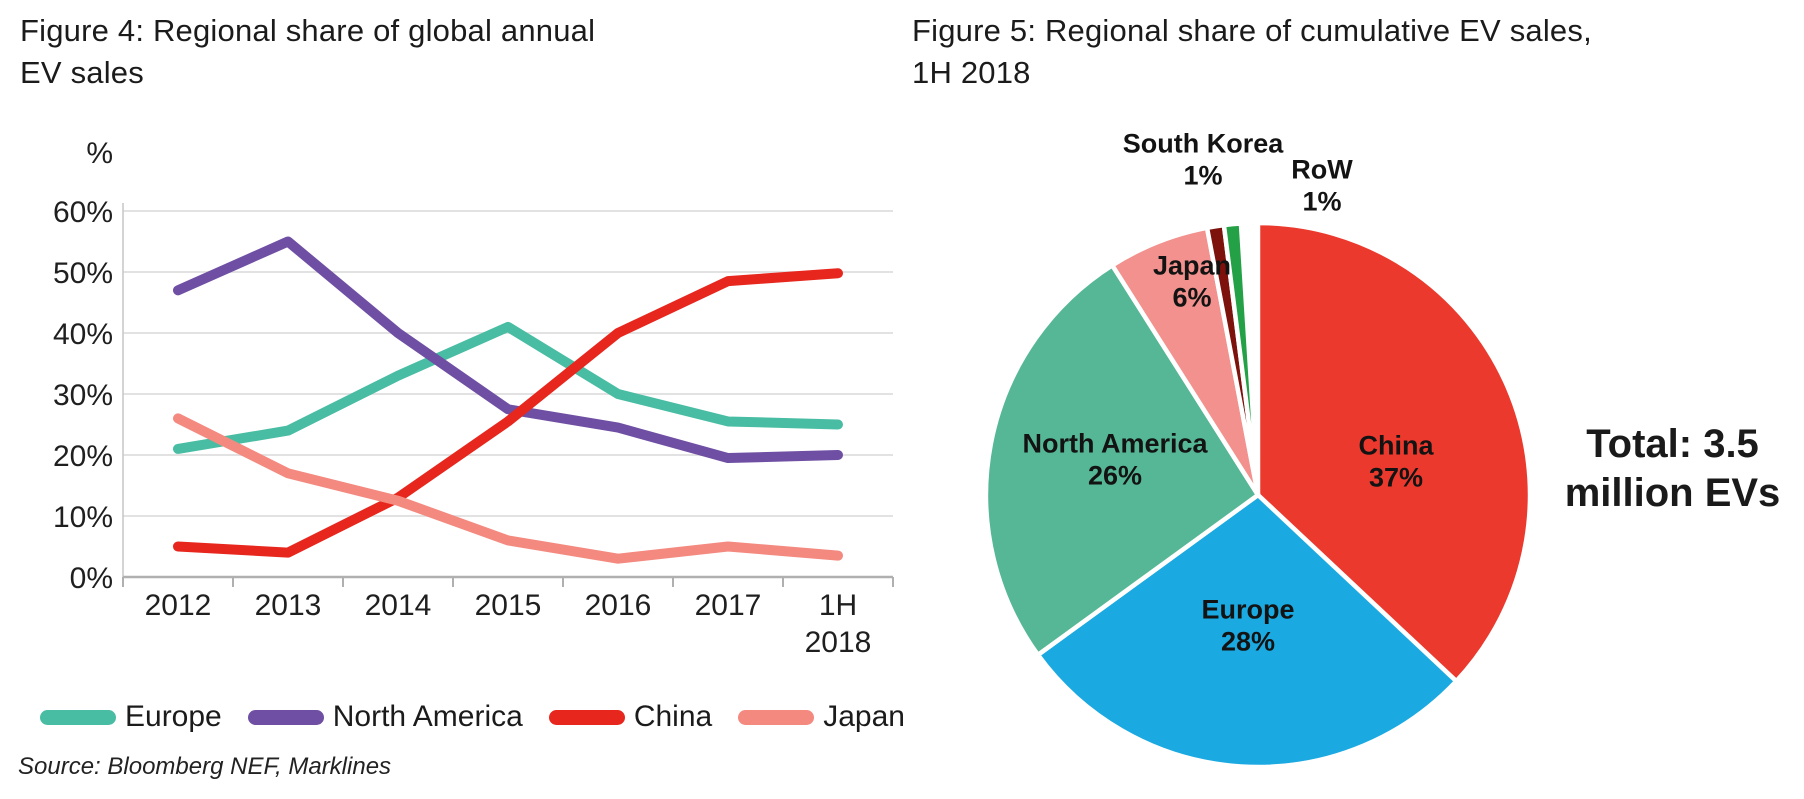  Describe the element at coordinates (83, 395) in the screenshot. I see `y-tick-label-30: 30%` at that location.